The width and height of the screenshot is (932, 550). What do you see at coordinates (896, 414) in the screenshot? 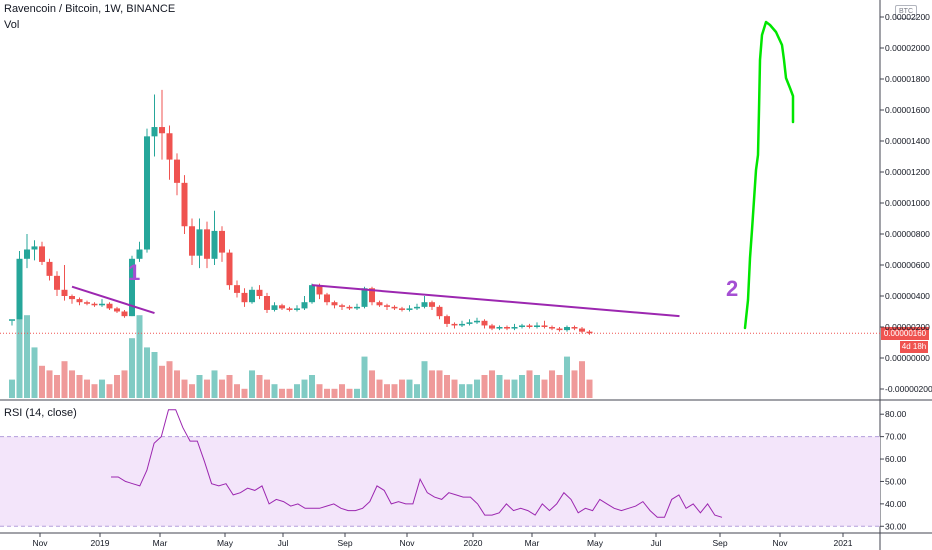
I see `rsi-tick-label: 80.00` at bounding box center [896, 414].